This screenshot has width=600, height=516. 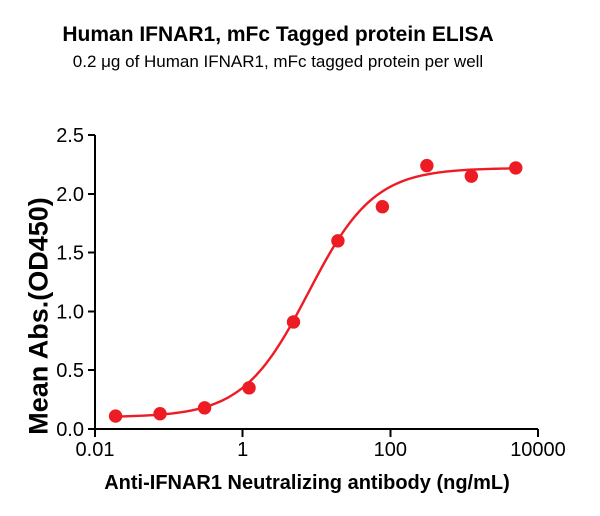 I want to click on x-tick-label: 10000, so click(x=538, y=450).